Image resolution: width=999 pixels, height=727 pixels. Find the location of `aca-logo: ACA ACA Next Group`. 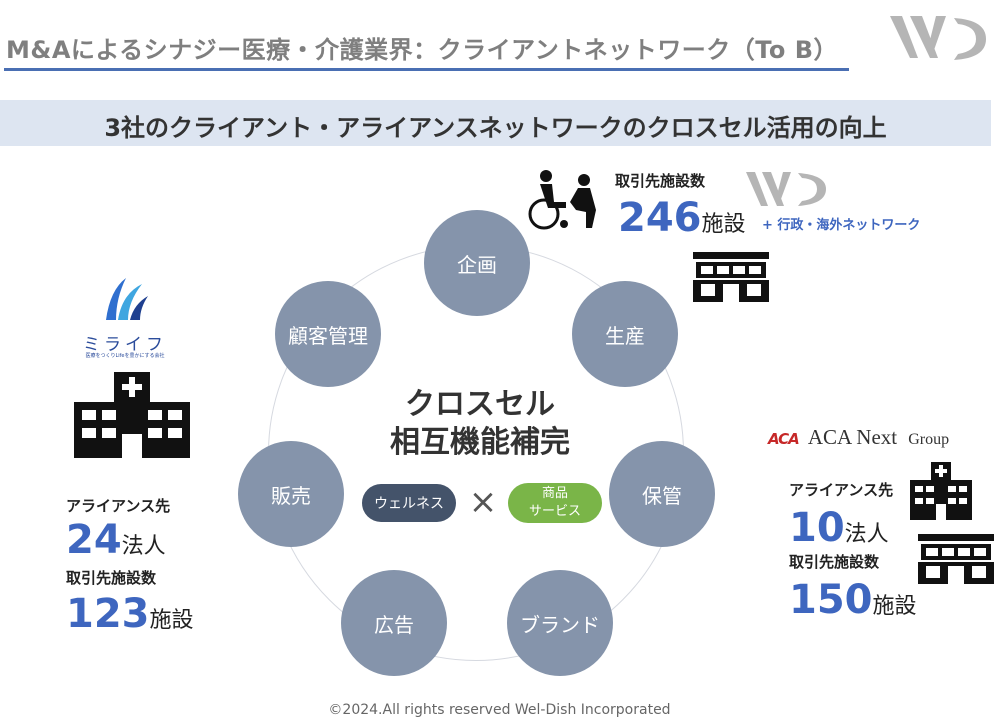

aca-logo: ACA ACA Next Group is located at coordinates (858, 437).